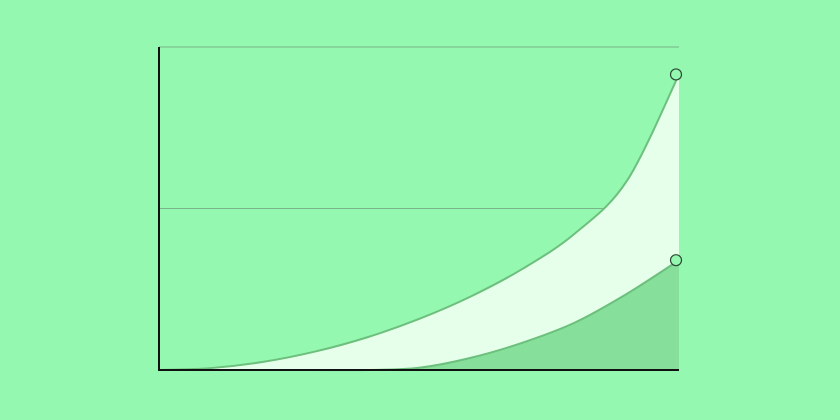  I want to click on end-markers, so click(676, 167).